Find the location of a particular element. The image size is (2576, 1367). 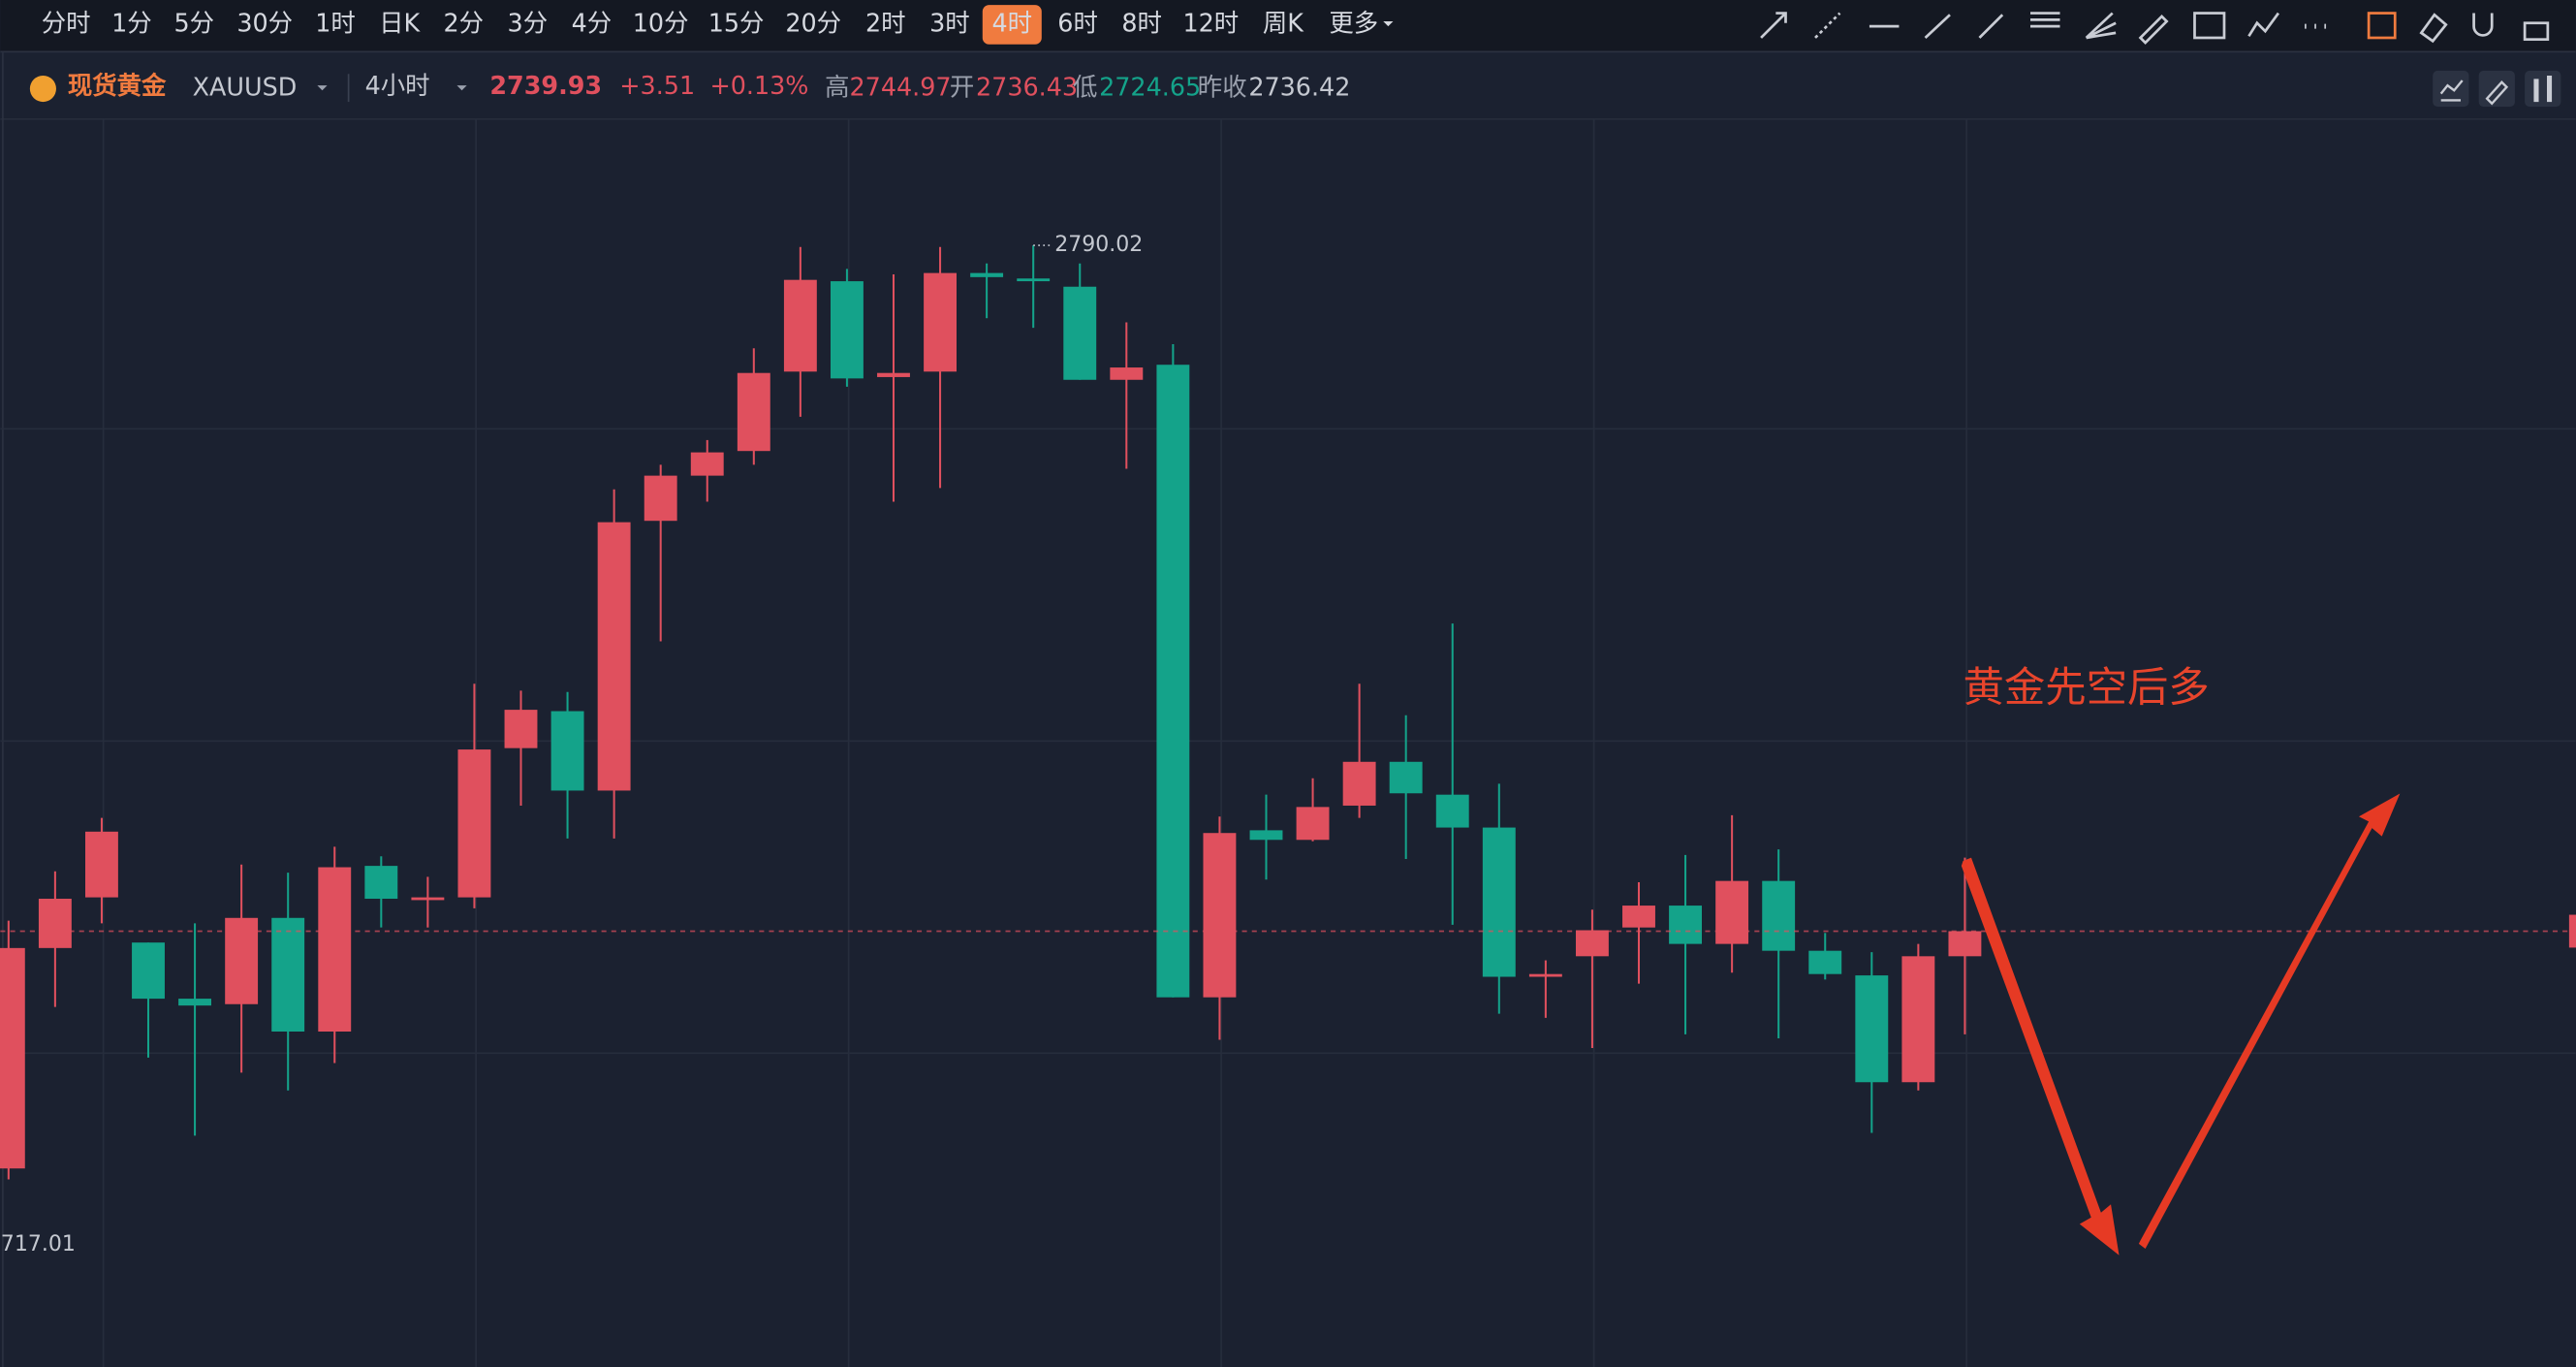

change-pct: +0.13% is located at coordinates (758, 86).